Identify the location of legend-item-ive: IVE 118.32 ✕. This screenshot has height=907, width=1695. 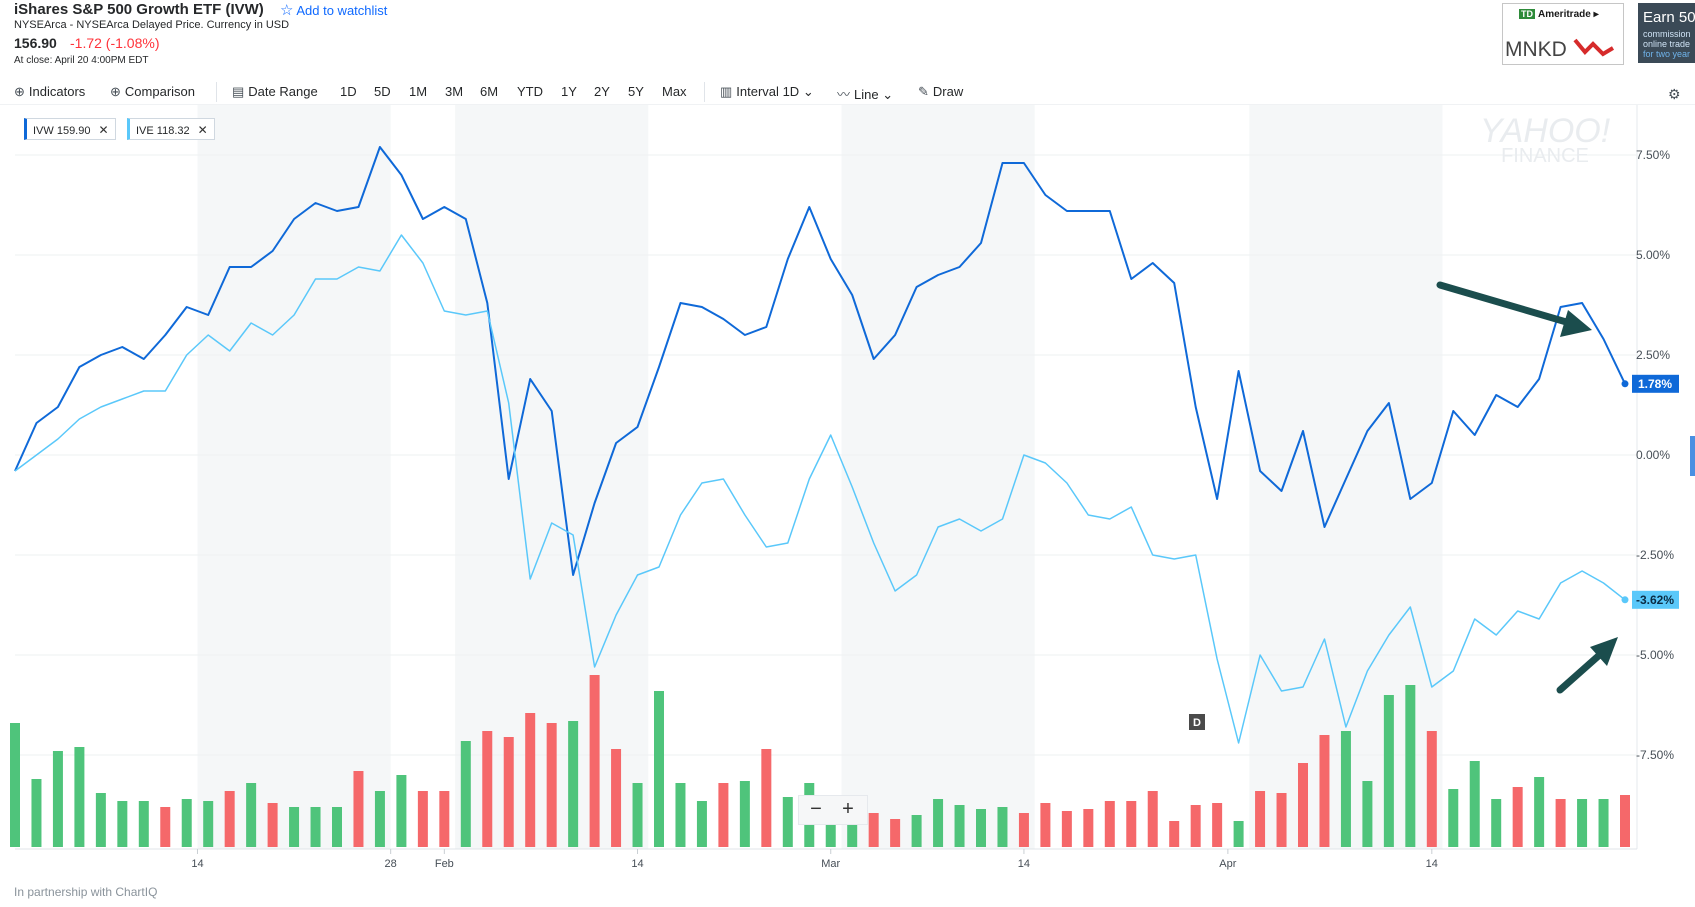
(171, 129).